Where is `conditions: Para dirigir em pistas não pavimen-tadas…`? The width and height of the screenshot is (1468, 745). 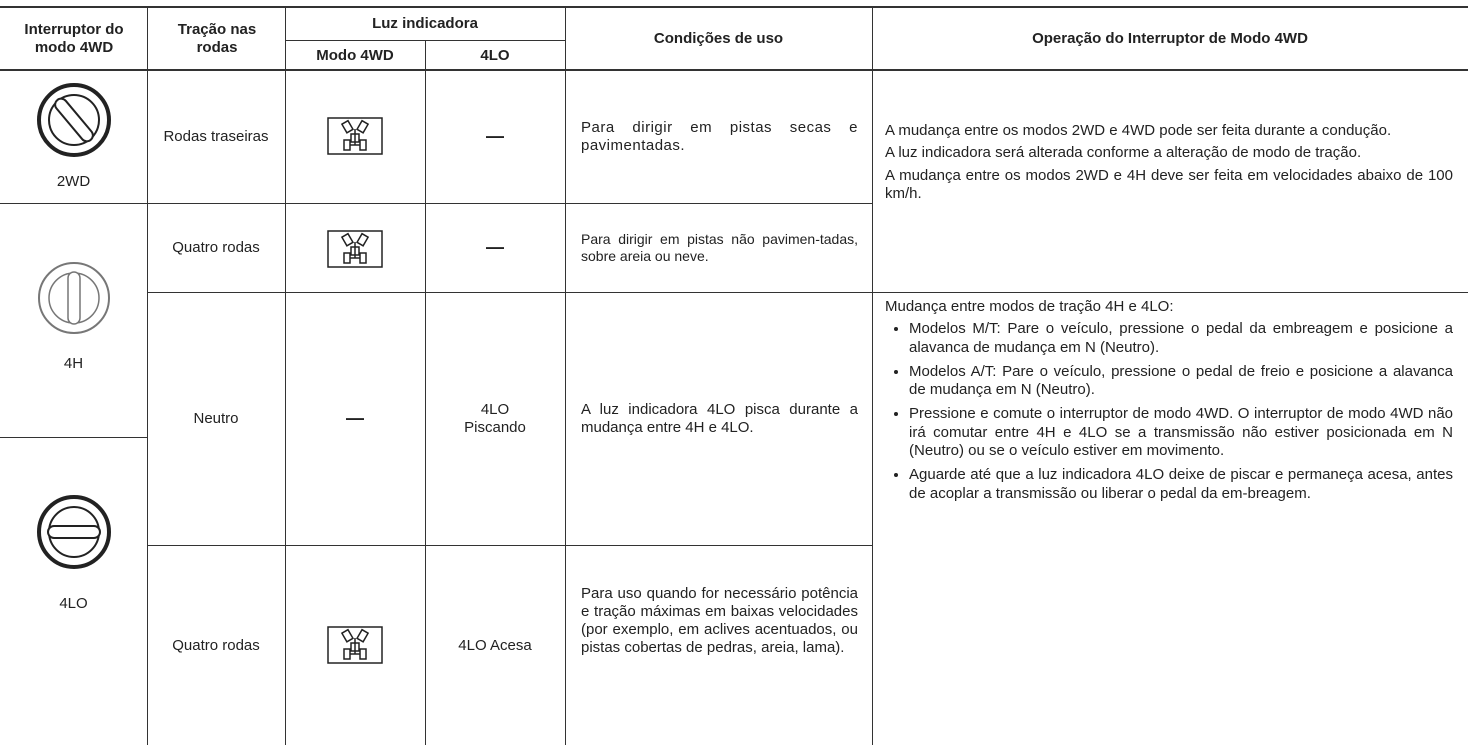 conditions: Para dirigir em pistas não pavimen-tadas… is located at coordinates (719, 247).